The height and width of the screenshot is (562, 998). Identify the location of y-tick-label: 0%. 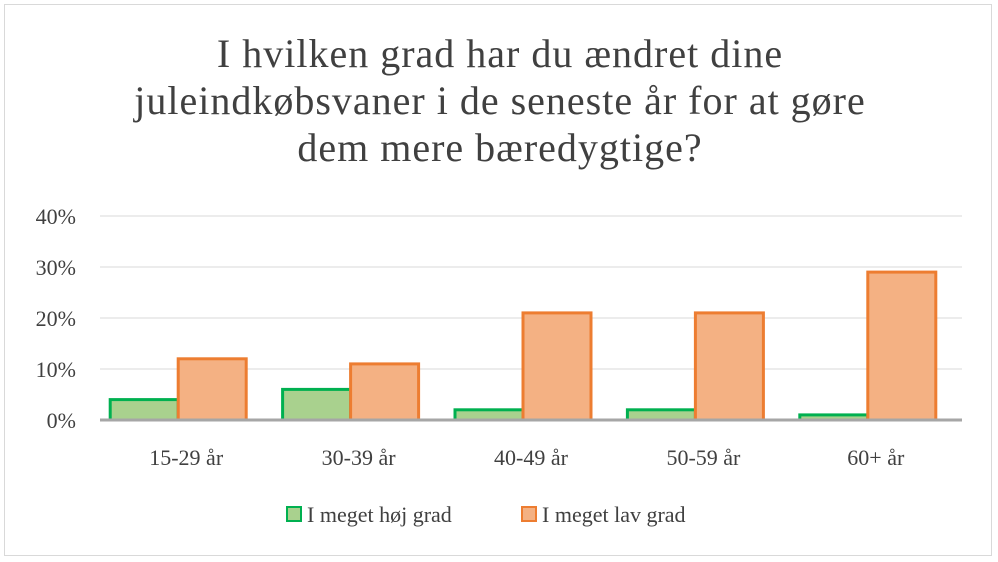
(61, 420).